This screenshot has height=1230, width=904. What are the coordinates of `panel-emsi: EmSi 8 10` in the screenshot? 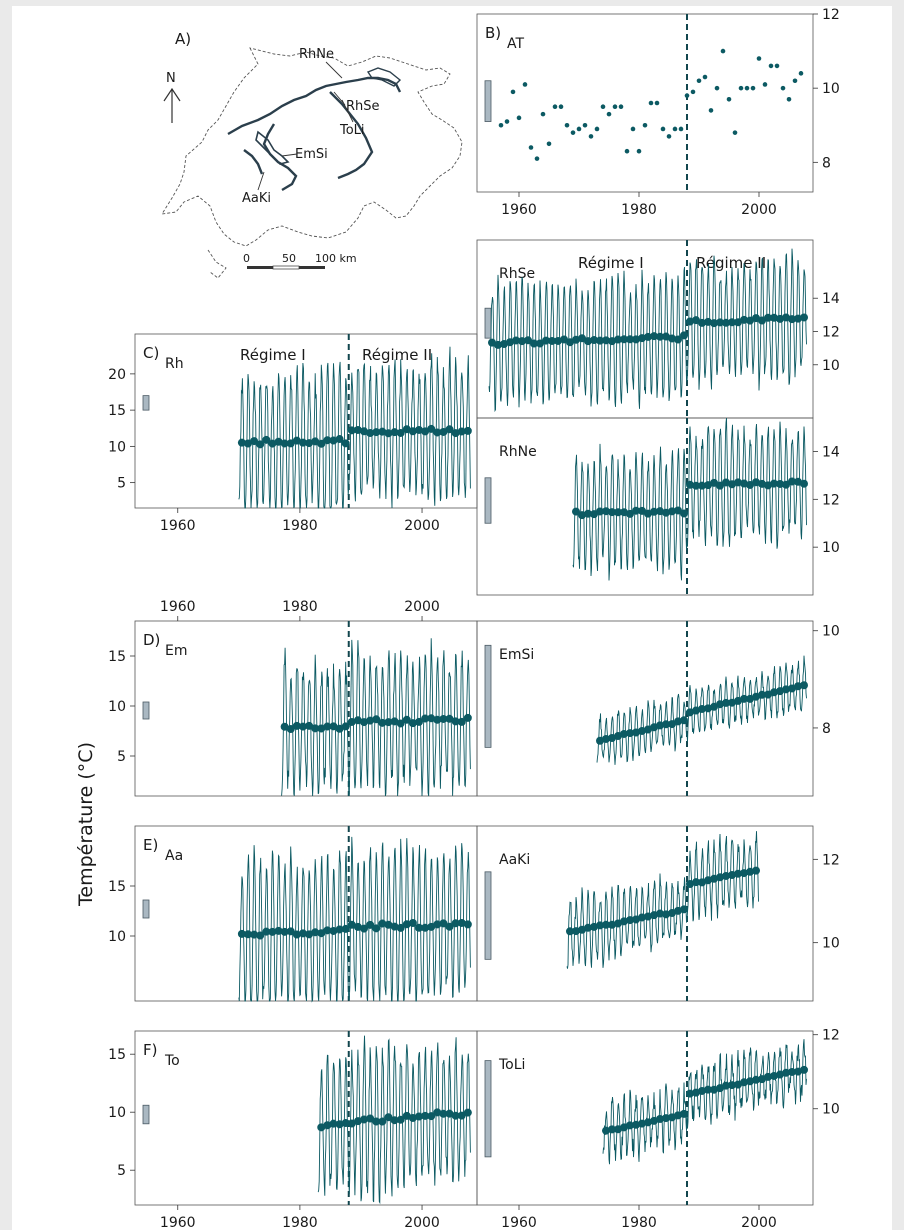 It's located at (658, 708).